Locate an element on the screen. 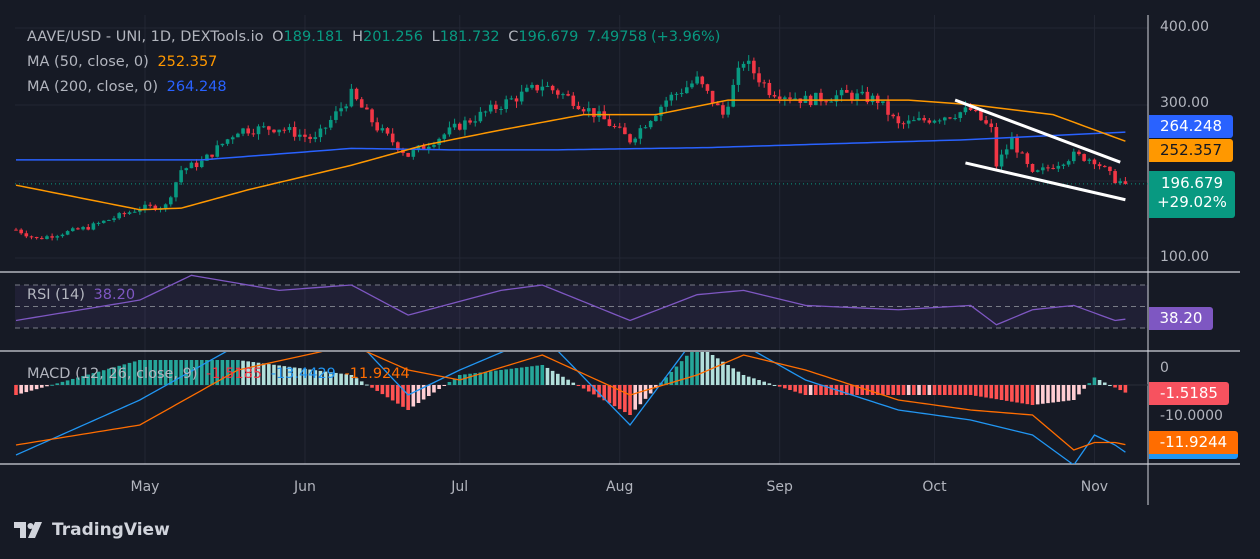 This screenshot has height=559, width=1260. time-axis-label: Jun is located at coordinates (305, 487).